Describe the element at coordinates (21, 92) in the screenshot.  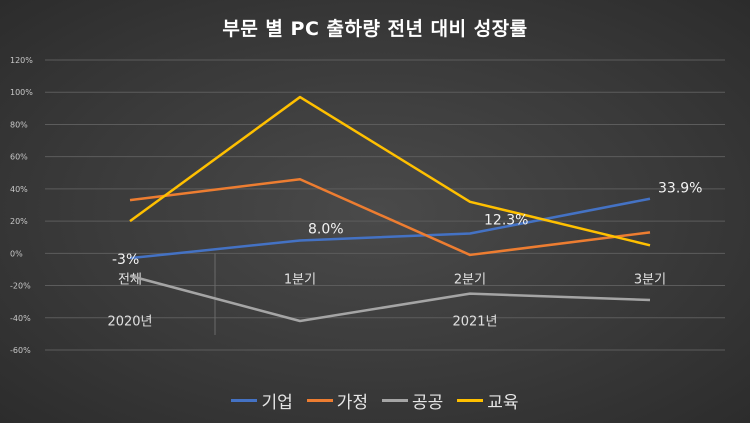
I see `y-tick-label: 100%` at that location.